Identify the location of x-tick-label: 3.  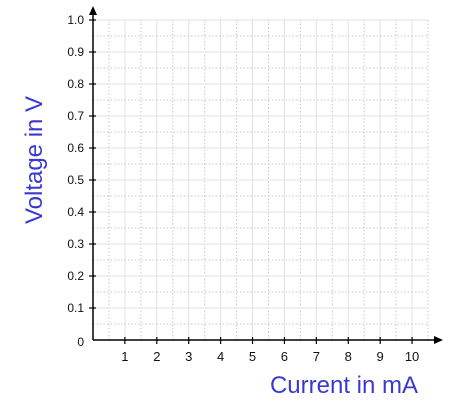
(188, 356).